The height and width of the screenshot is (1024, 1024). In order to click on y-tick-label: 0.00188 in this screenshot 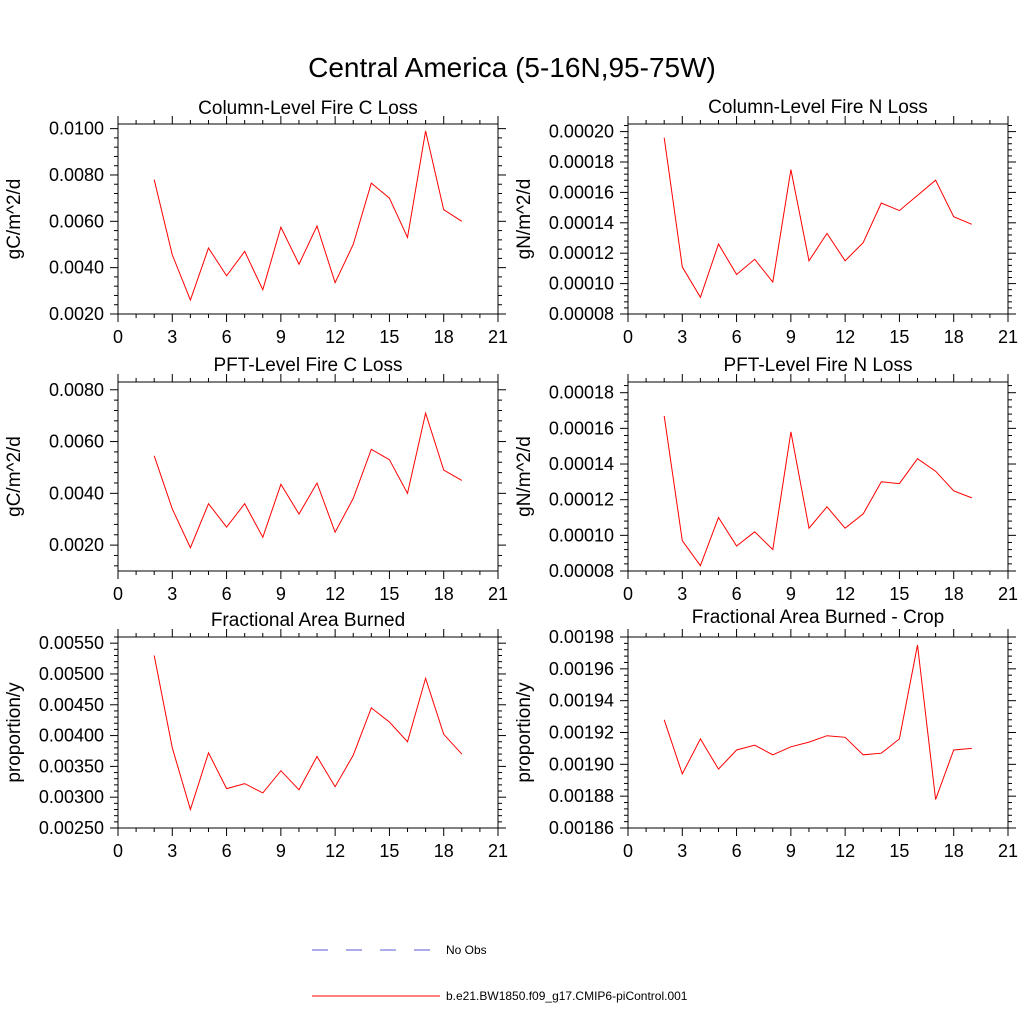, I will do `click(581, 796)`.